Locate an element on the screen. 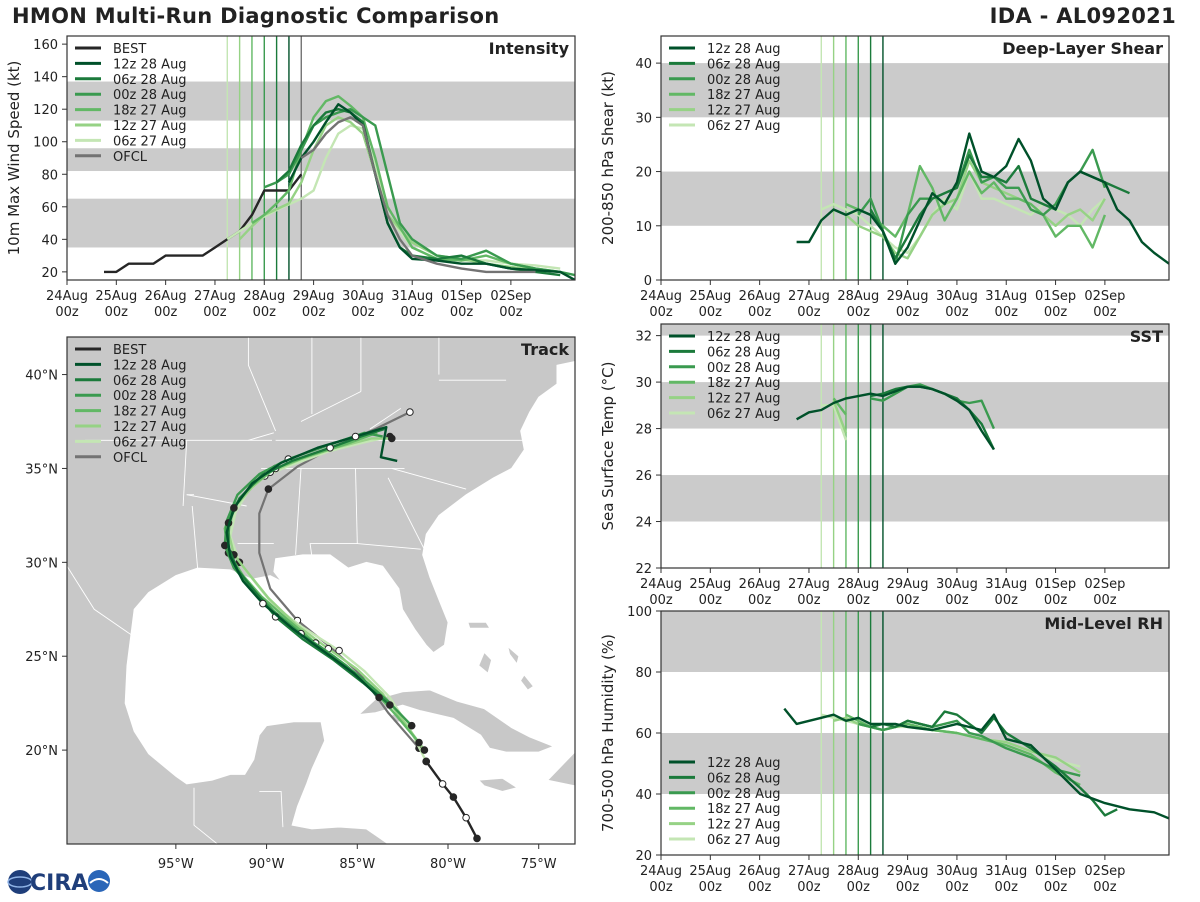  page-title: HMON Multi-Run Diagnostic Comparison is located at coordinates (256, 16).